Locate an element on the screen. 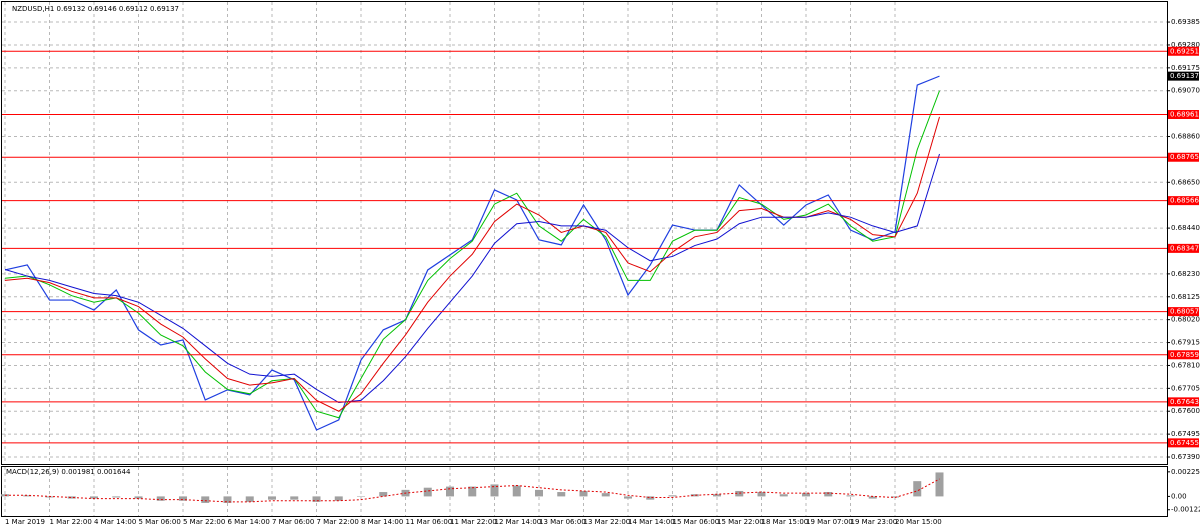  level-label: 0.67859 is located at coordinates (1184, 355).